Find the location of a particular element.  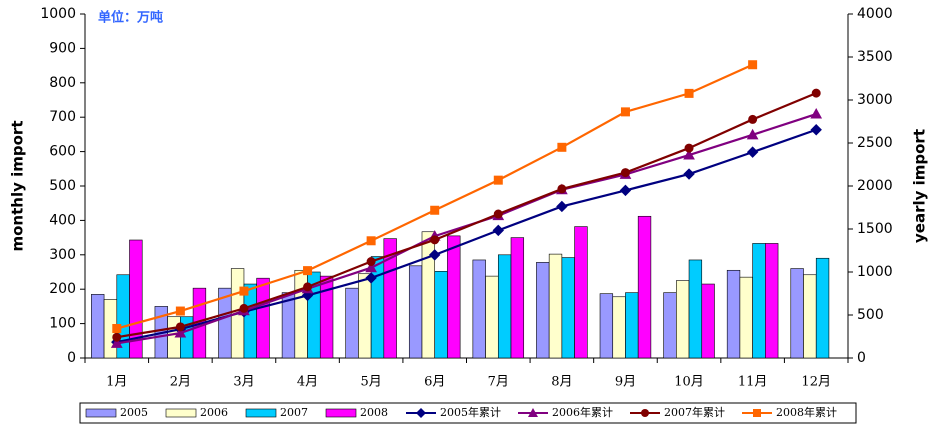

y2-tick-label: 2500 is located at coordinates (875, 143).